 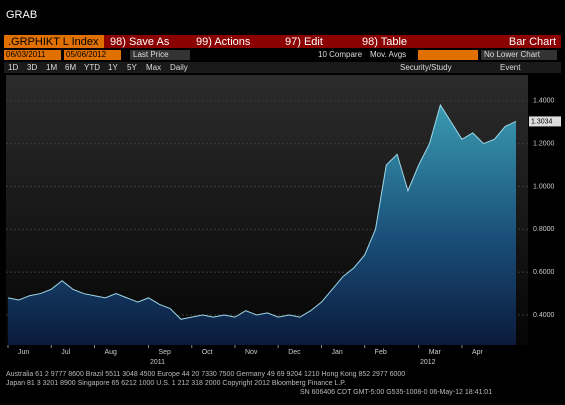 What do you see at coordinates (32, 67) in the screenshot?
I see `period-button: 3D` at bounding box center [32, 67].